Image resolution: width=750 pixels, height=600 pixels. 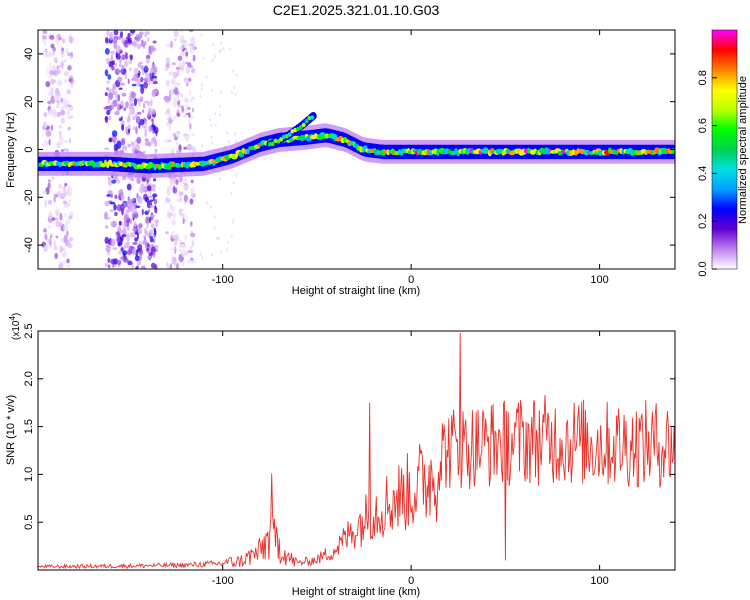 What do you see at coordinates (139, 149) in the screenshot?
I see `noise-speckles` at bounding box center [139, 149].